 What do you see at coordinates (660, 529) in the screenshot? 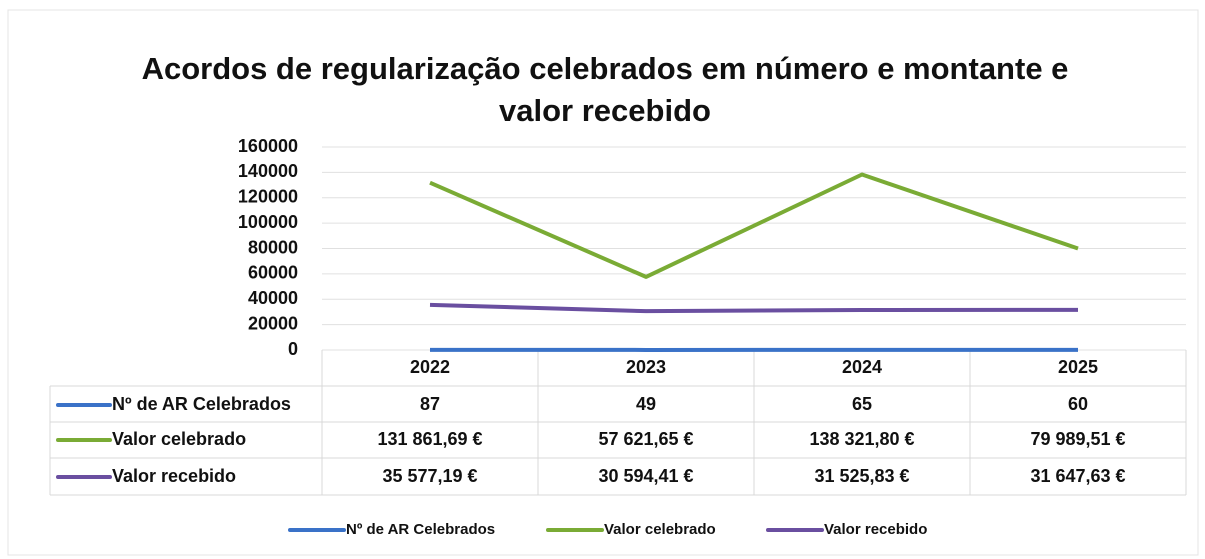
I see `legend-label: Valor celebrado` at bounding box center [660, 529].